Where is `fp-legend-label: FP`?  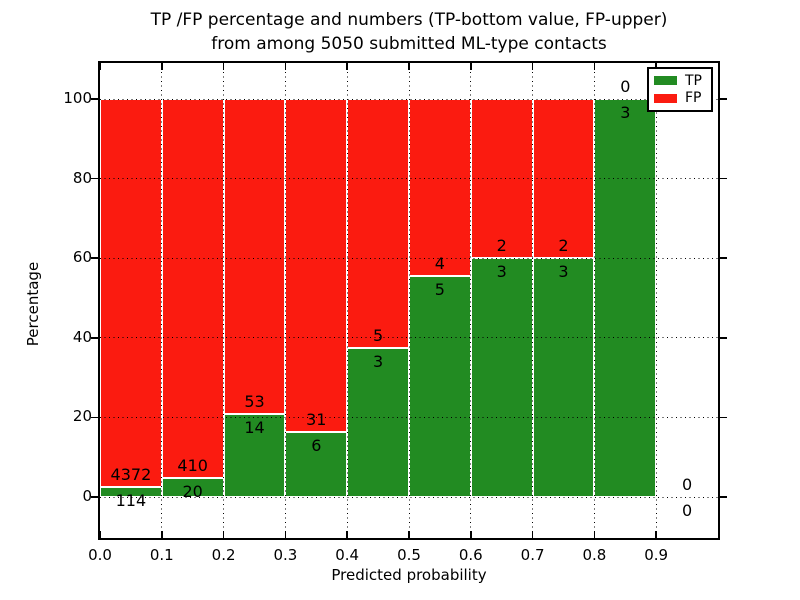 fp-legend-label: FP is located at coordinates (693, 98).